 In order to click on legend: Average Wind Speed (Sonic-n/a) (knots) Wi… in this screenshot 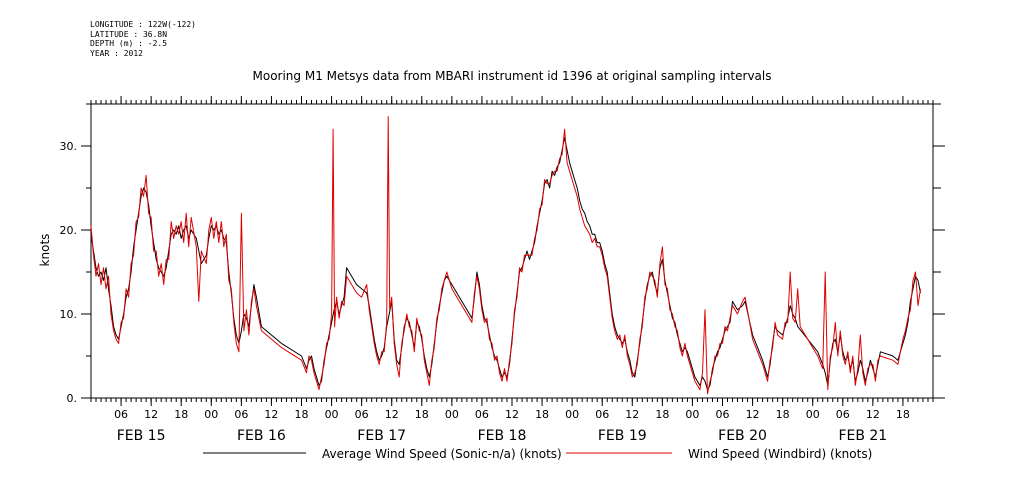, I will do `click(537, 454)`.